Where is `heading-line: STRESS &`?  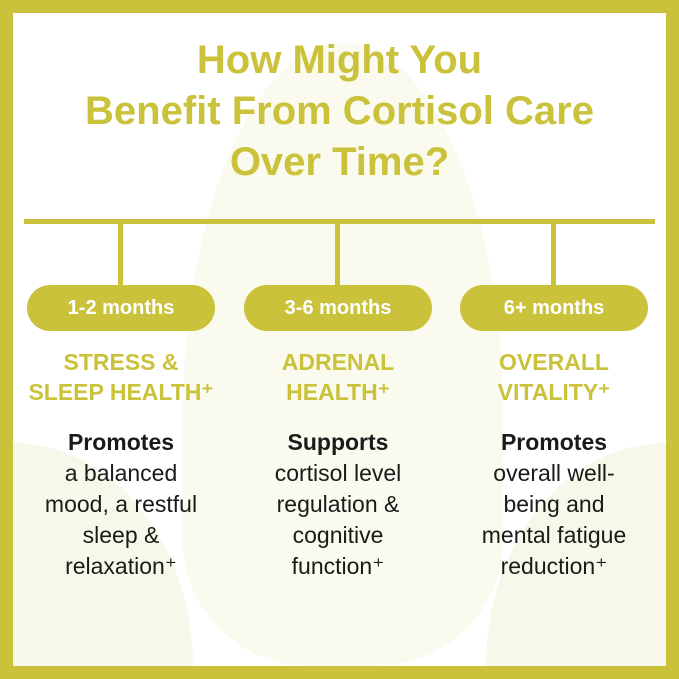
heading-line: STRESS & is located at coordinates (121, 362).